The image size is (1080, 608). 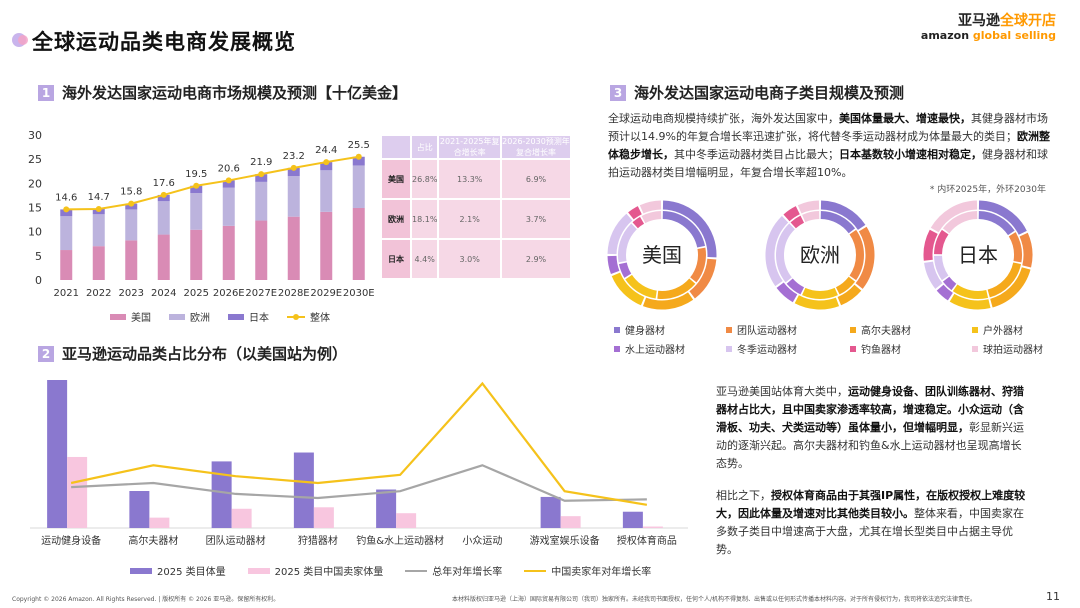 What do you see at coordinates (38, 280) in the screenshot?
I see `y-tick-label: 0` at bounding box center [38, 280].